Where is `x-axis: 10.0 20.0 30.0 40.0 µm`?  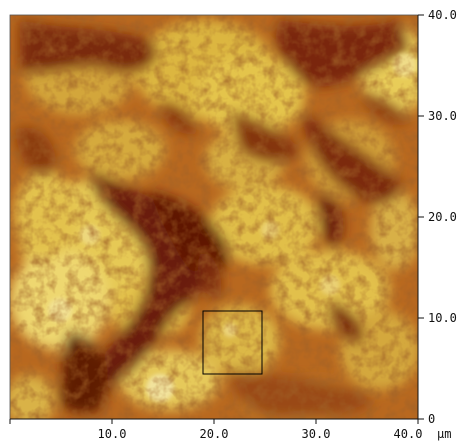
x-axis: 10.0 20.0 30.0 40.0 µm is located at coordinates (230, 429).